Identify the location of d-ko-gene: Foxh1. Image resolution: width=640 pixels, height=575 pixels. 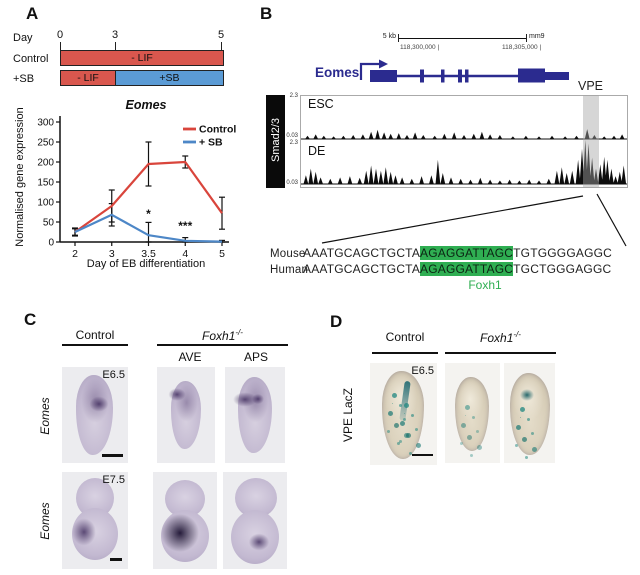
(497, 338).